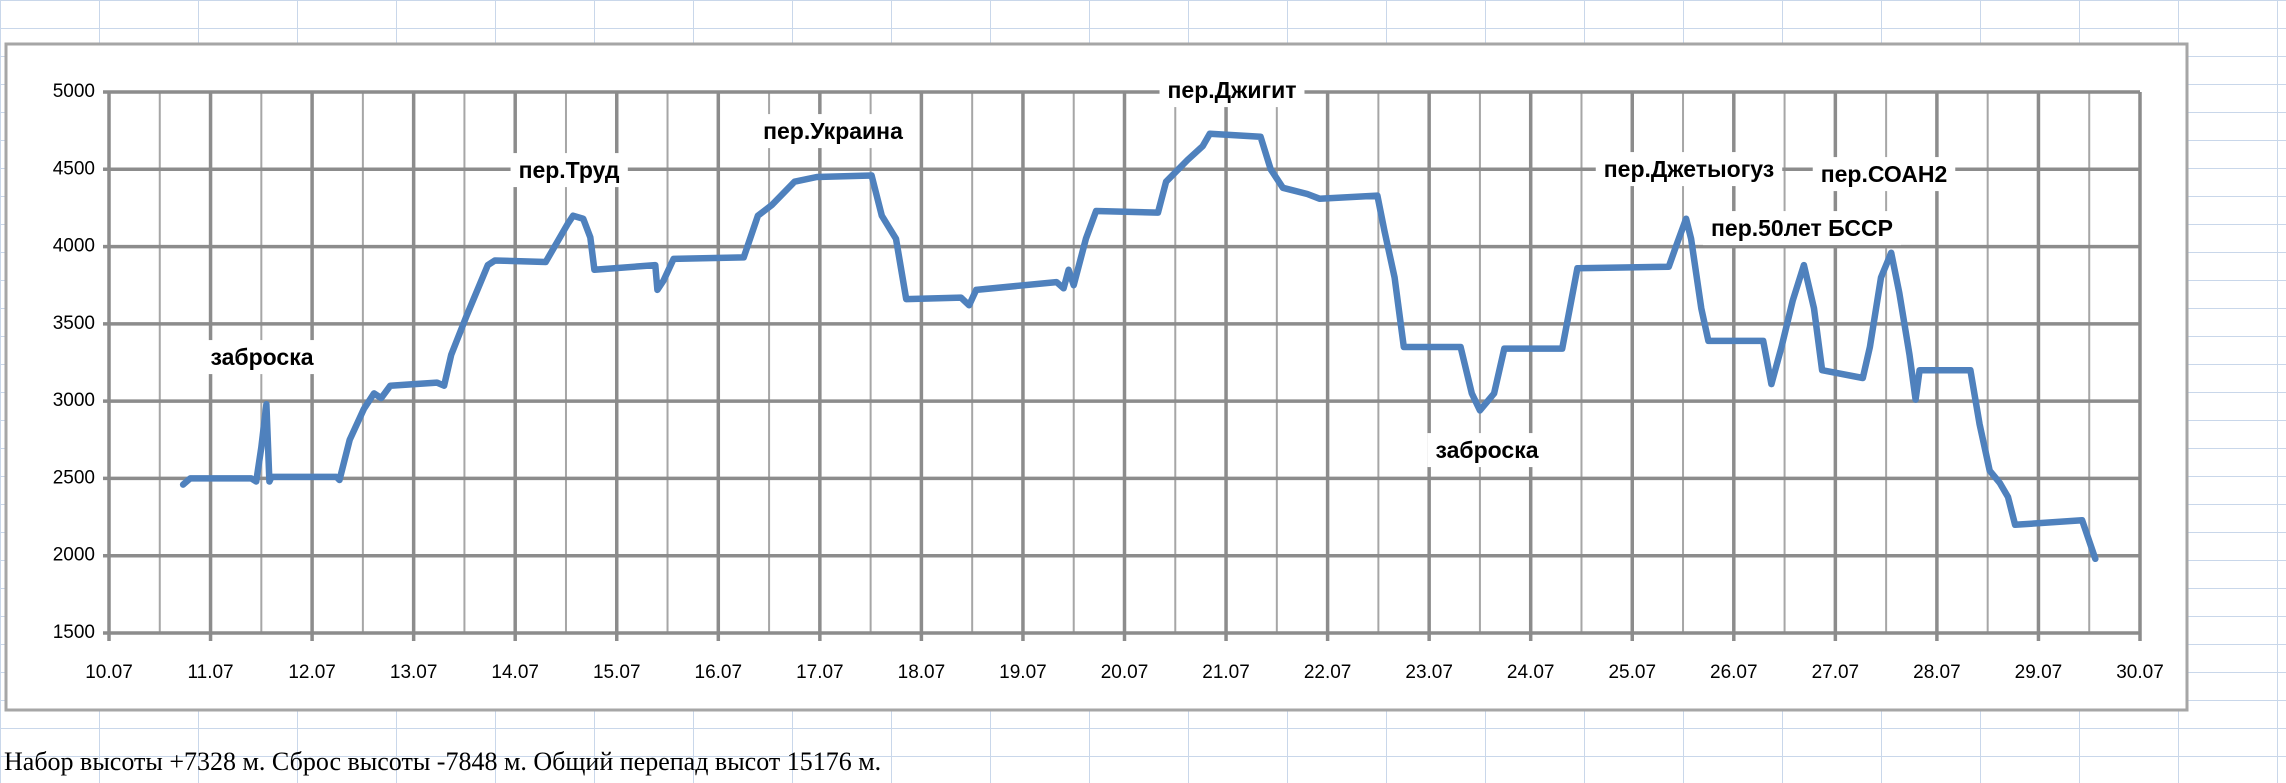 The width and height of the screenshot is (2286, 783). I want to click on x-tick-label: 10.07, so click(109, 672).